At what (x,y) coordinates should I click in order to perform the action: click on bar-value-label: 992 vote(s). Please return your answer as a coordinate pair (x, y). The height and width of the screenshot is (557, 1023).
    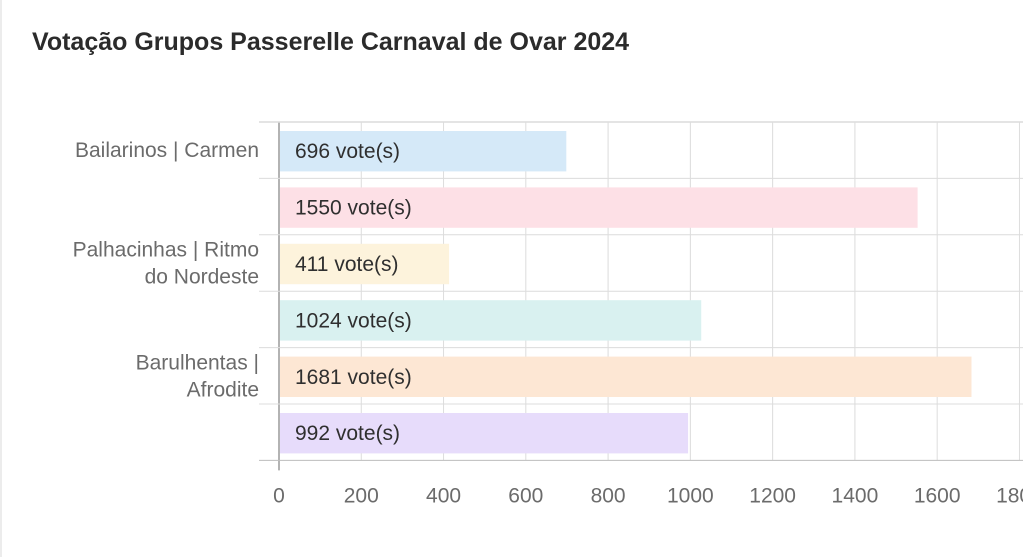
    Looking at the image, I should click on (347, 433).